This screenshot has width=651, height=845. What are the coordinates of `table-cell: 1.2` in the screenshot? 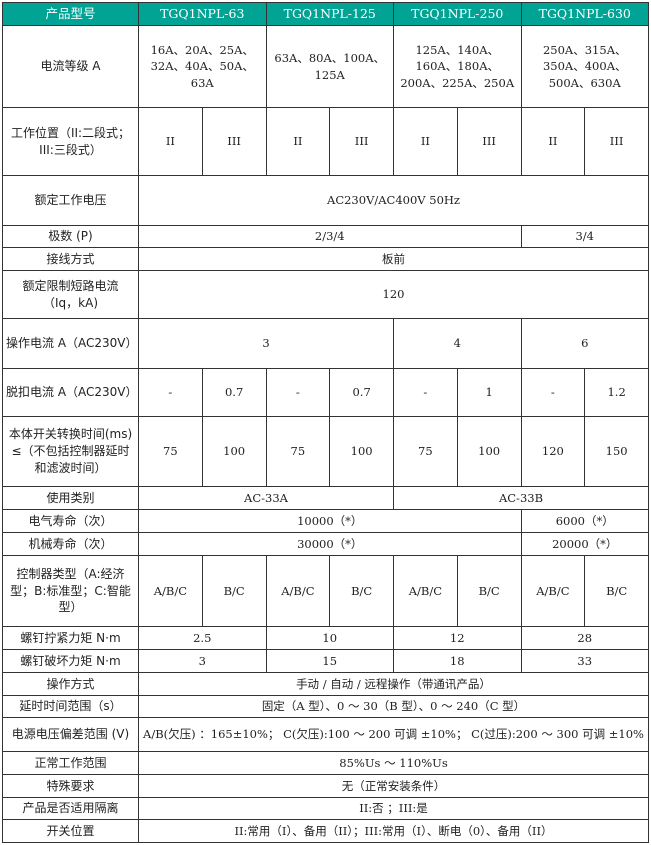 It's located at (616, 392).